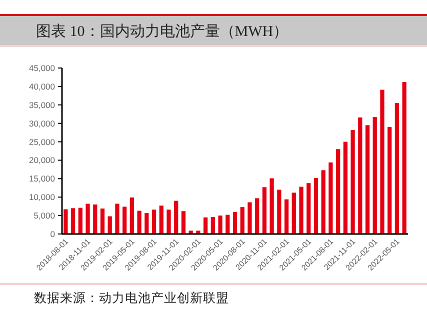  I want to click on y-tick-label: 5,000, so click(45, 215).